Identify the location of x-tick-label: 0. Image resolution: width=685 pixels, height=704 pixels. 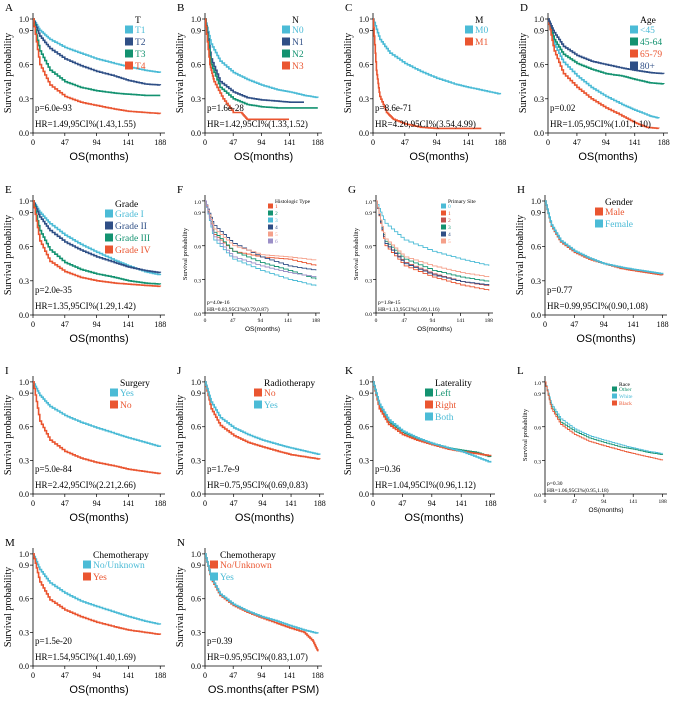
(33, 324).